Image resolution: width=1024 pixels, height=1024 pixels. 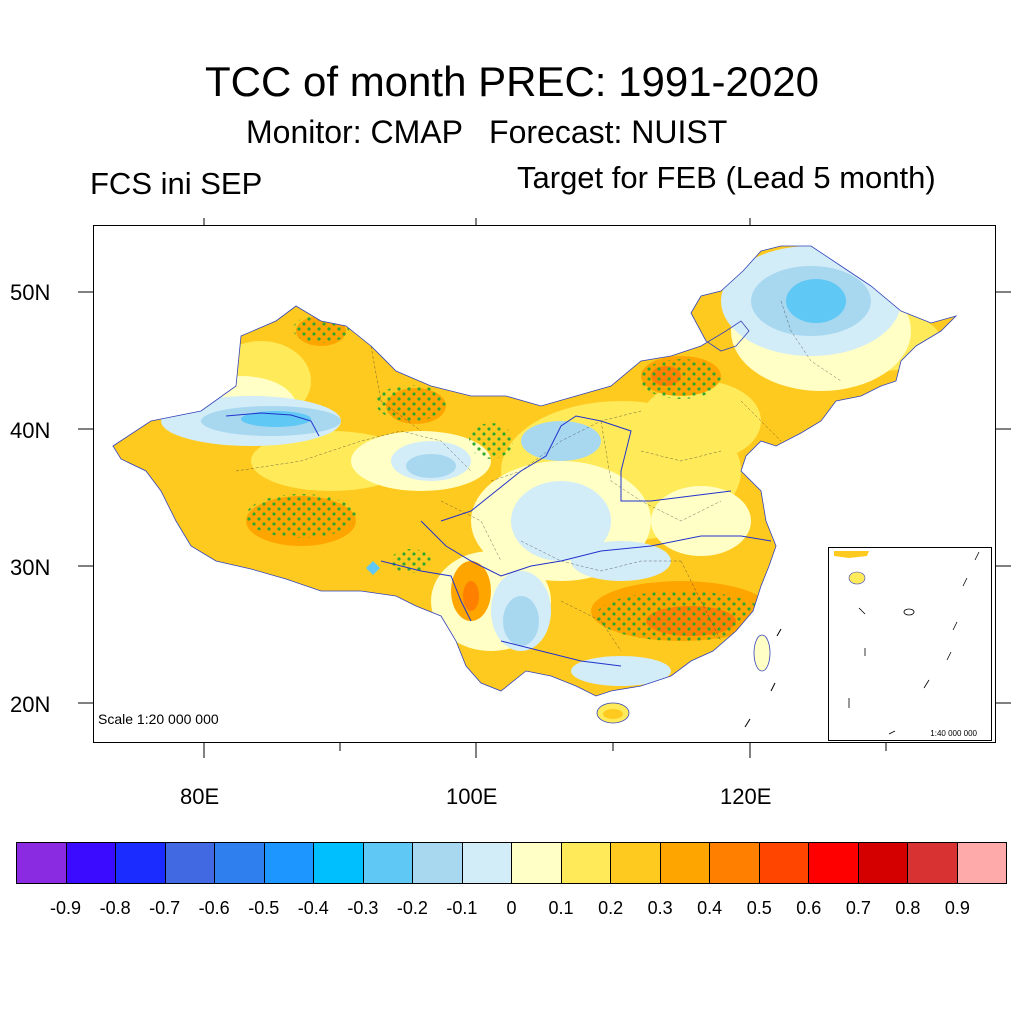 What do you see at coordinates (462, 908) in the screenshot?
I see `colorbar-tick-label: -0.1` at bounding box center [462, 908].